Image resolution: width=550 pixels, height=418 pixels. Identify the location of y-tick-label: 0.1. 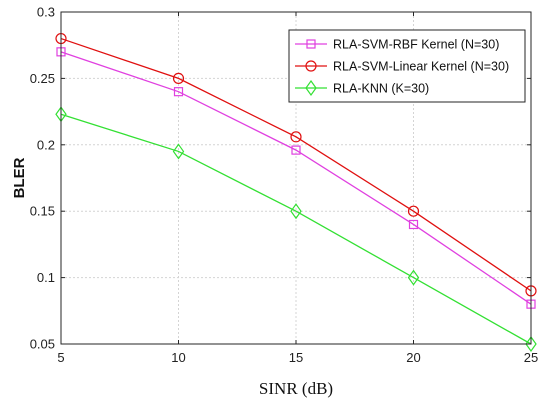
(46, 277).